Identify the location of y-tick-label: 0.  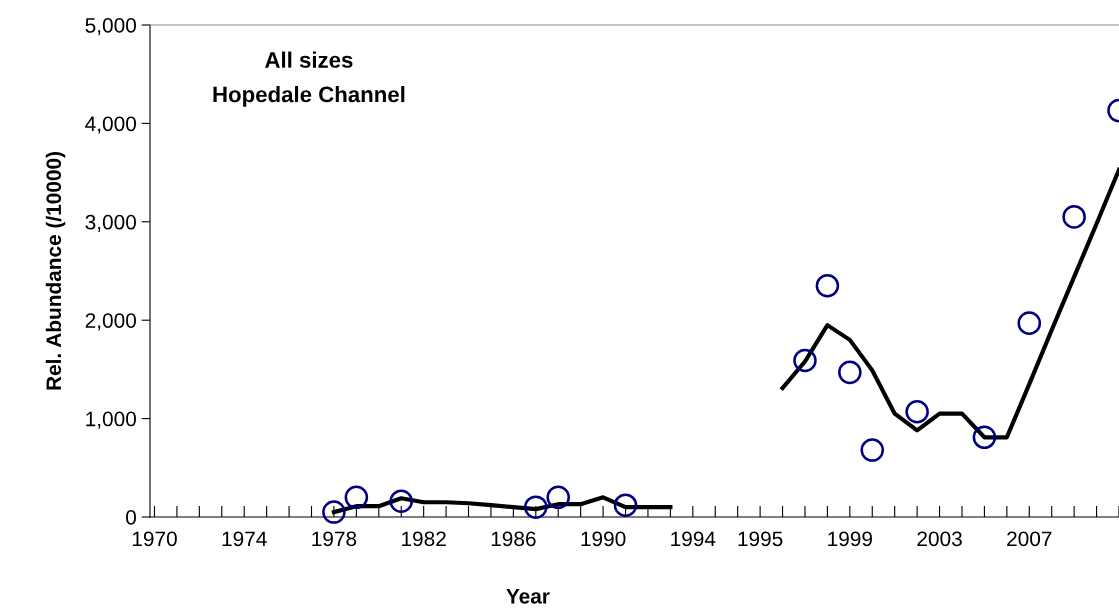
(131, 517).